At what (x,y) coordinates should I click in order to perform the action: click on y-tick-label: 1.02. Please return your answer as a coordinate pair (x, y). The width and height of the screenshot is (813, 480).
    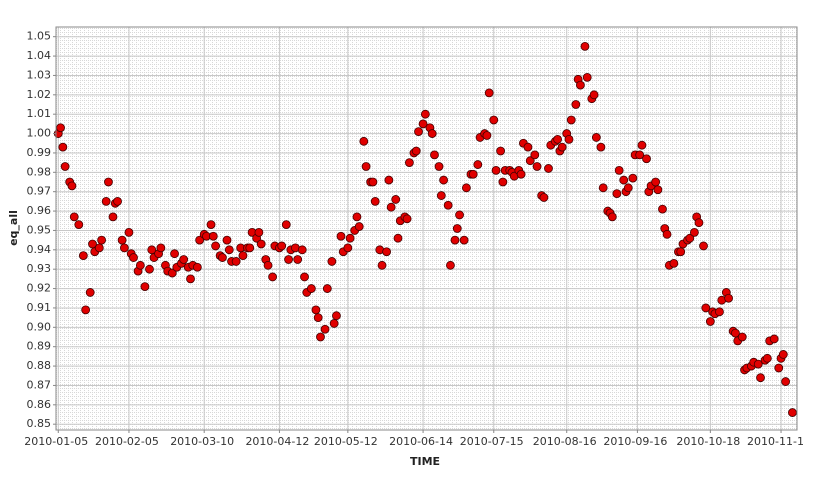
    Looking at the image, I should click on (39, 94).